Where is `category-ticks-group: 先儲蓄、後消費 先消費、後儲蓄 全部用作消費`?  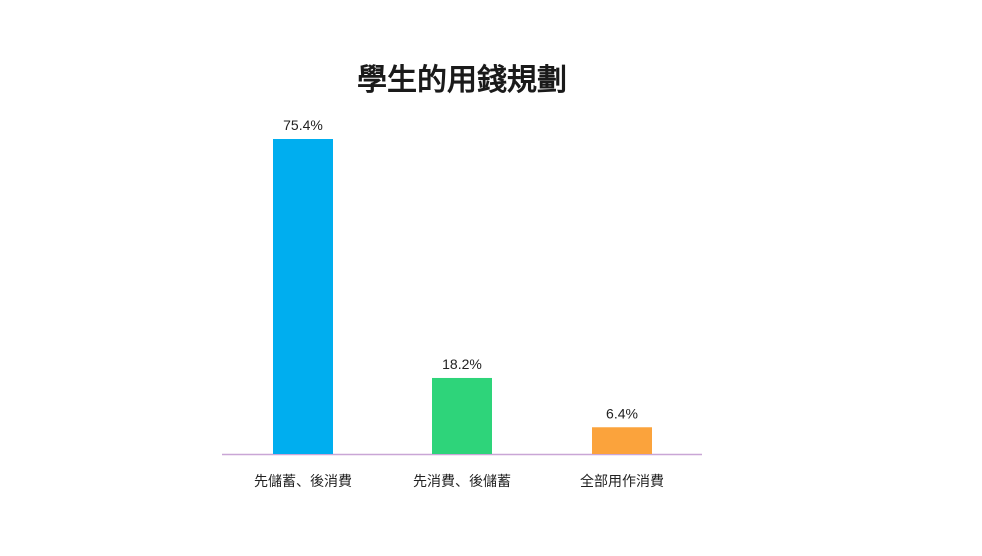
category-ticks-group: 先儲蓄、後消費 先消費、後儲蓄 全部用作消費 is located at coordinates (459, 481).